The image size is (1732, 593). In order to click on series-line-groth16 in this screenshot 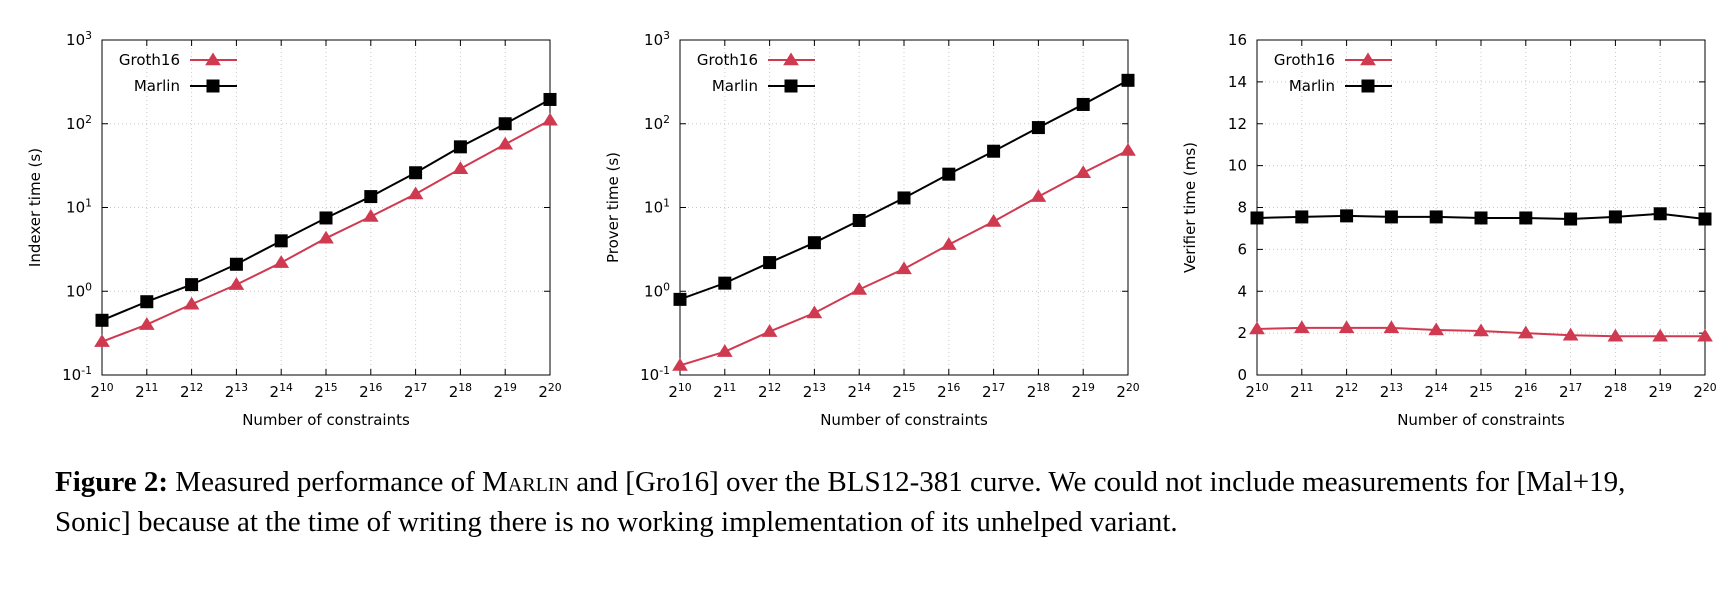, I will do `click(904, 258)`.